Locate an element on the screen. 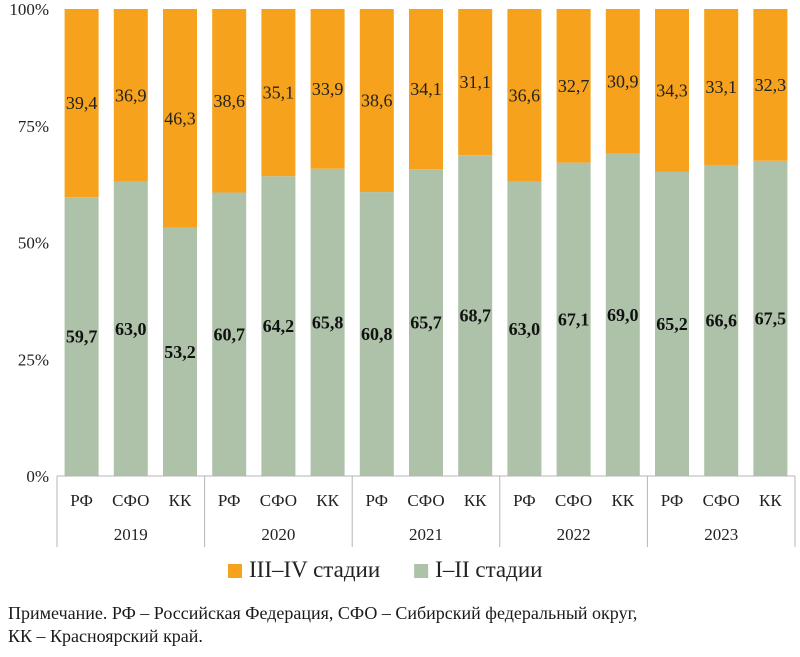 The height and width of the screenshot is (657, 800). data-label-iii-iv: 34,1 is located at coordinates (426, 89).